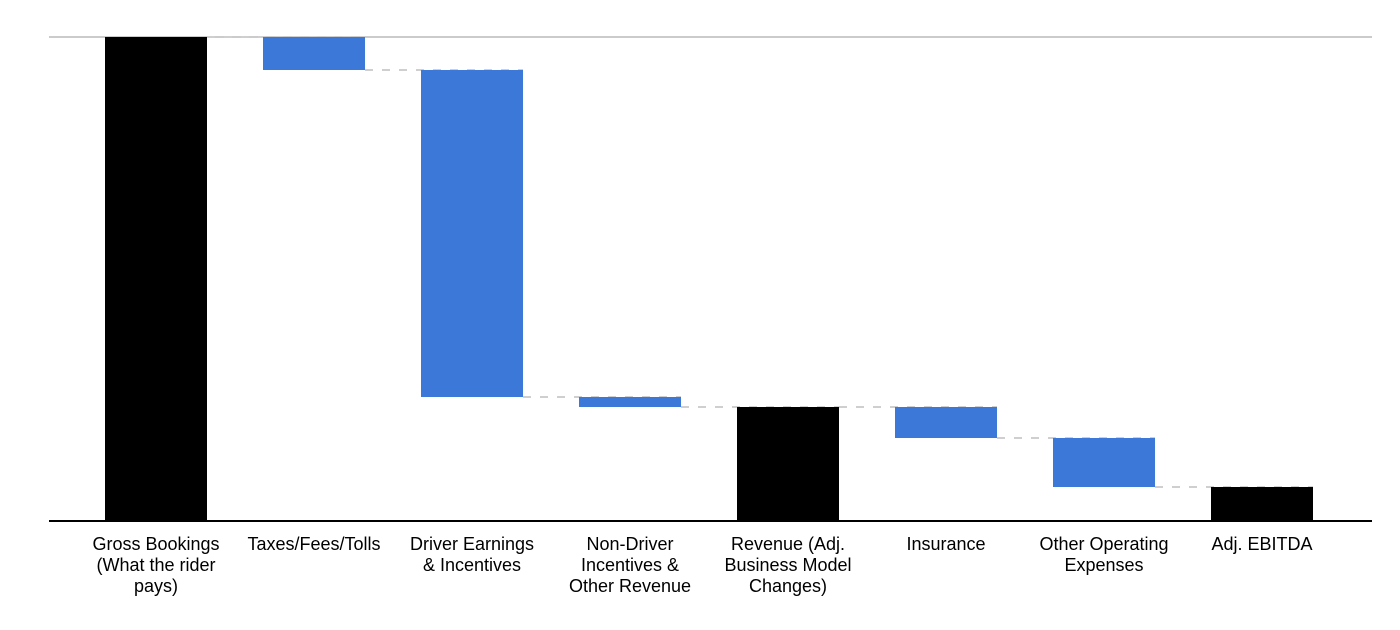 The image size is (1400, 630). I want to click on x-label-line: Other Operating, so click(1104, 544).